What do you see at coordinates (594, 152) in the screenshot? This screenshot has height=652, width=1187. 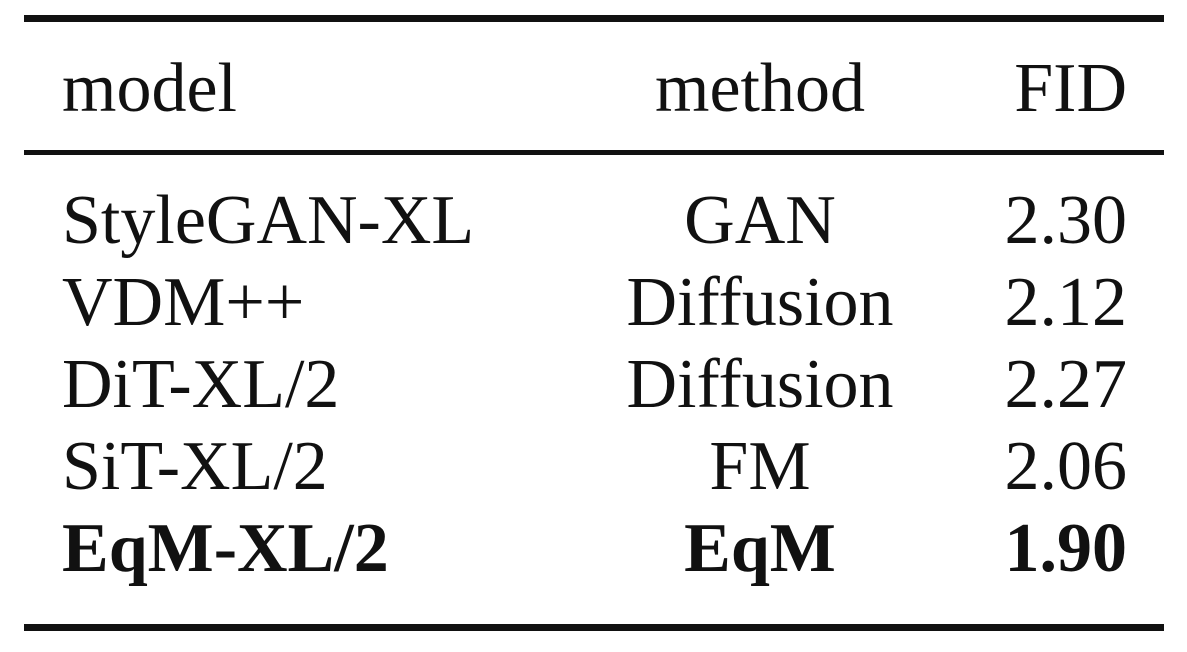 I see `mid-rule` at bounding box center [594, 152].